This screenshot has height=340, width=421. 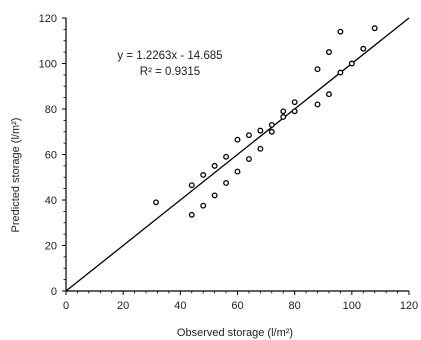 What do you see at coordinates (352, 306) in the screenshot?
I see `x-tick-label: 100` at bounding box center [352, 306].